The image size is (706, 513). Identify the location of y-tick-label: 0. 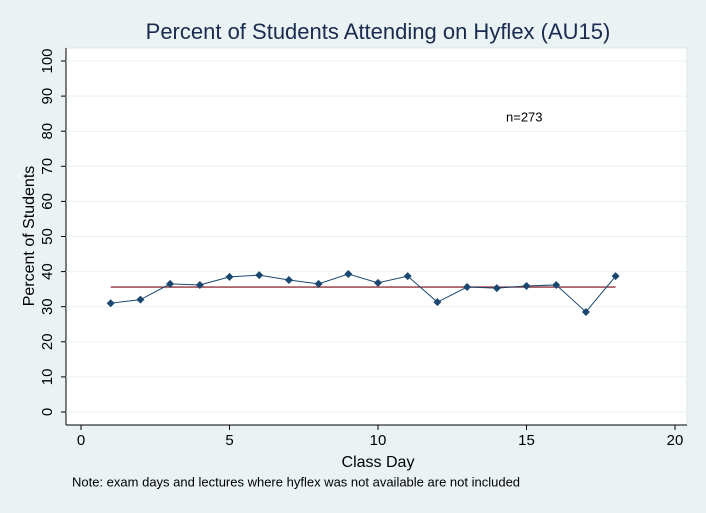
(47, 412).